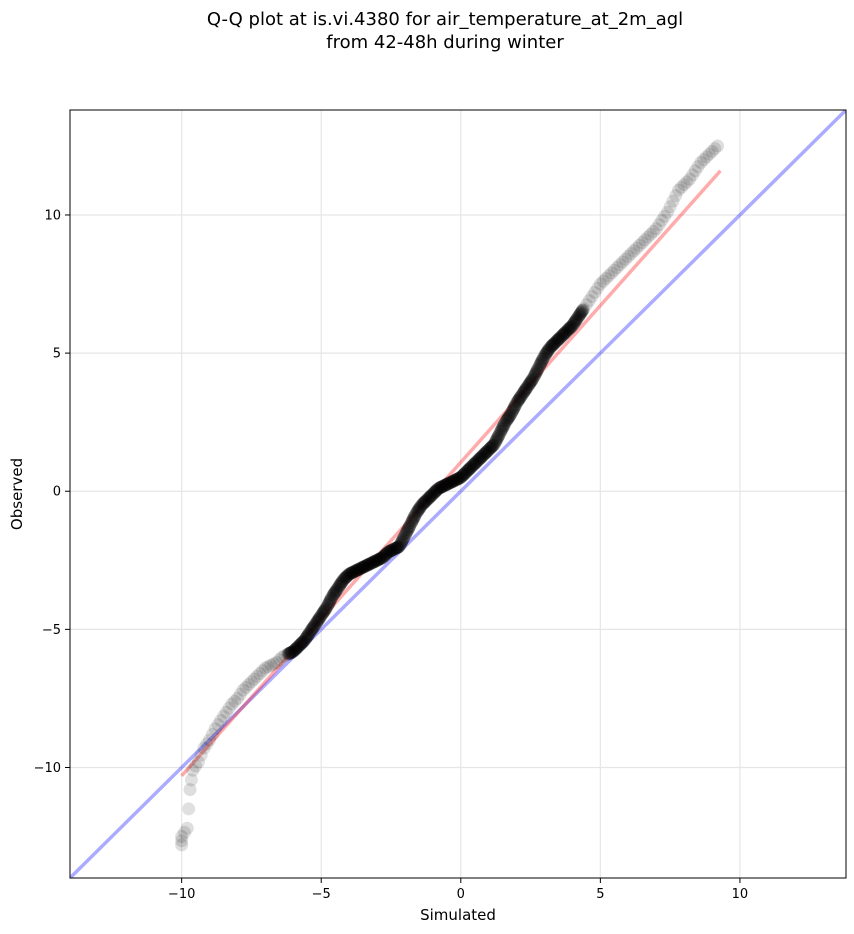 The height and width of the screenshot is (934, 854). I want to click on x-tick-label: 0, so click(461, 894).